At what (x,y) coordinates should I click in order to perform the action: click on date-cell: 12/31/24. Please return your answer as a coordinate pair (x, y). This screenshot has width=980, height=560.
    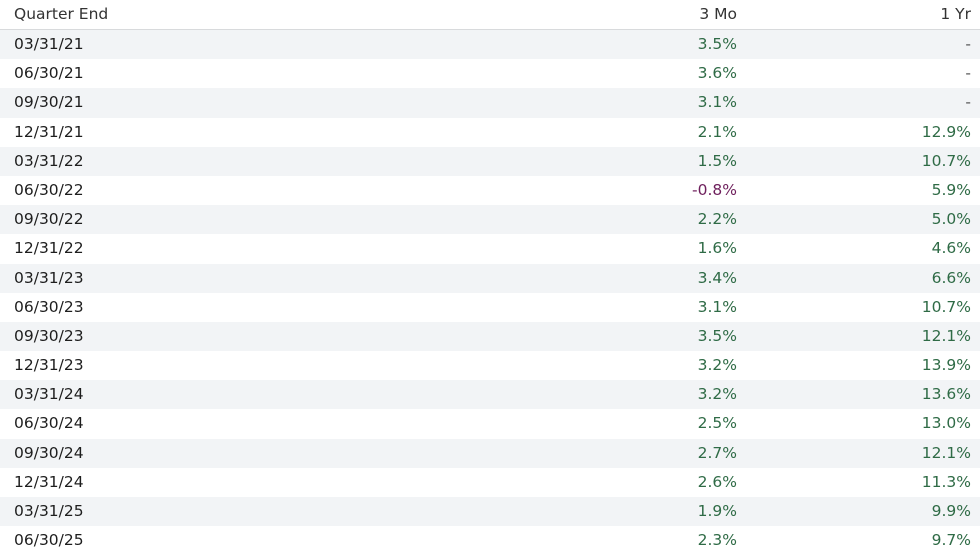
    Looking at the image, I should click on (49, 481).